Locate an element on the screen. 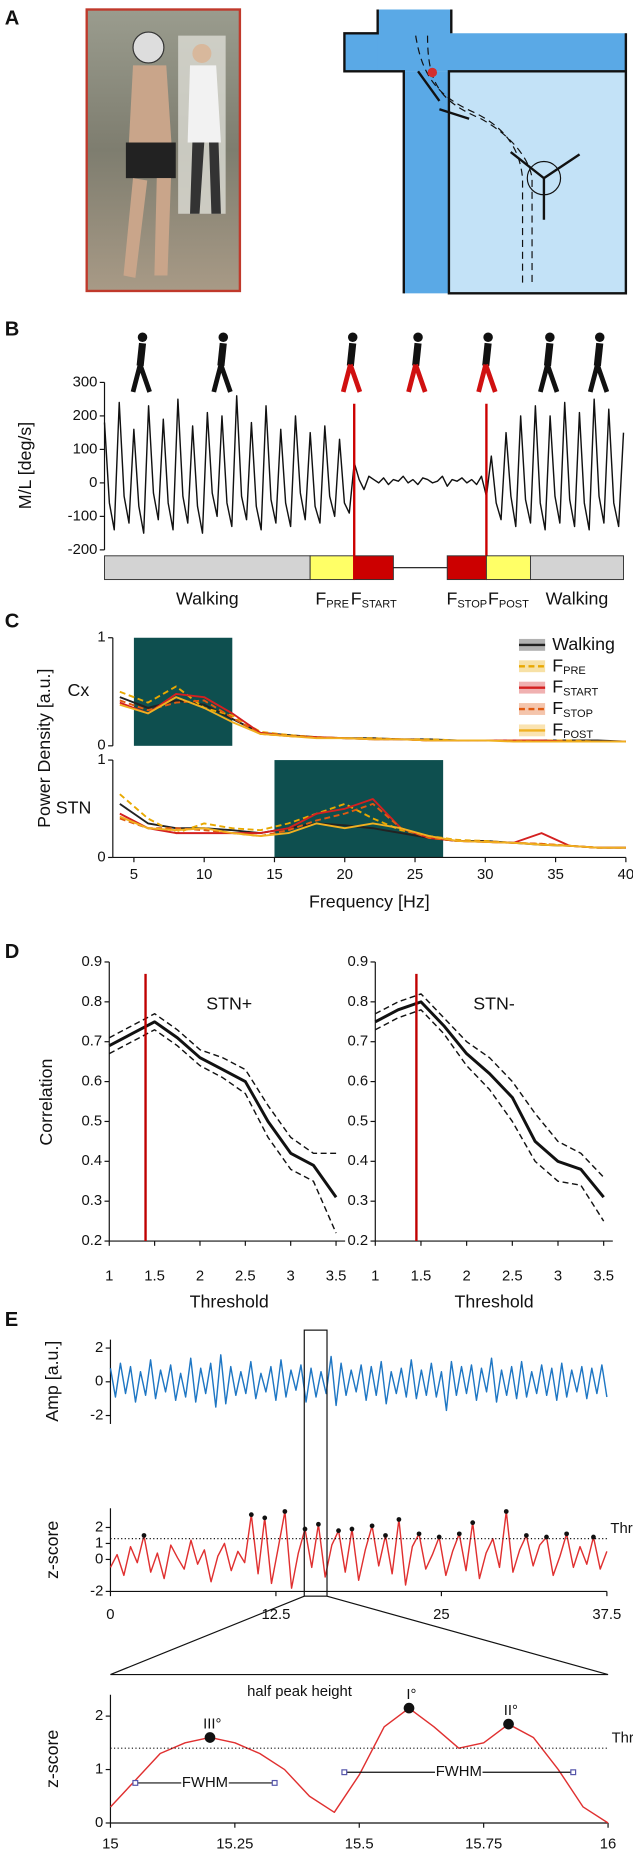 The height and width of the screenshot is (1861, 633). peak-label: II° is located at coordinates (511, 1711).